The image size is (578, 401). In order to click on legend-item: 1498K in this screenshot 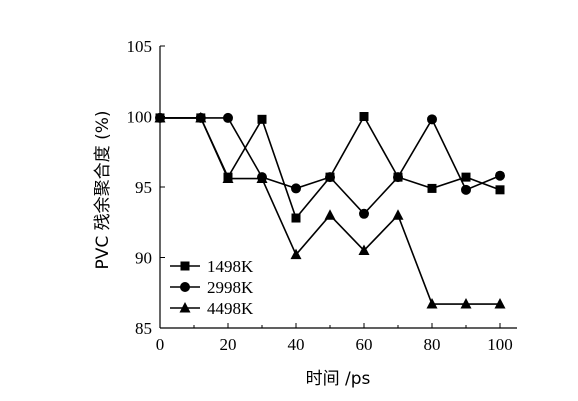, I will do `click(212, 266)`.